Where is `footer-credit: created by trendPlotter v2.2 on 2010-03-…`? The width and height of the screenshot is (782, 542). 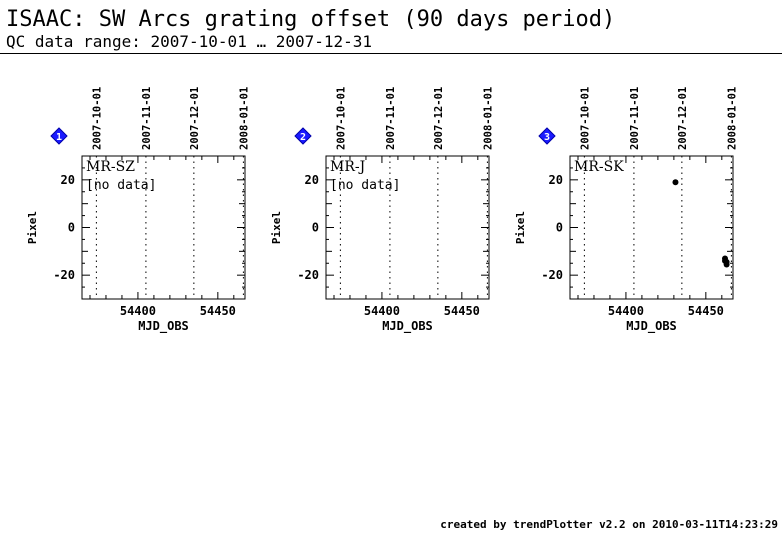 footer-credit: created by trendPlotter v2.2 on 2010-03-… is located at coordinates (609, 524).